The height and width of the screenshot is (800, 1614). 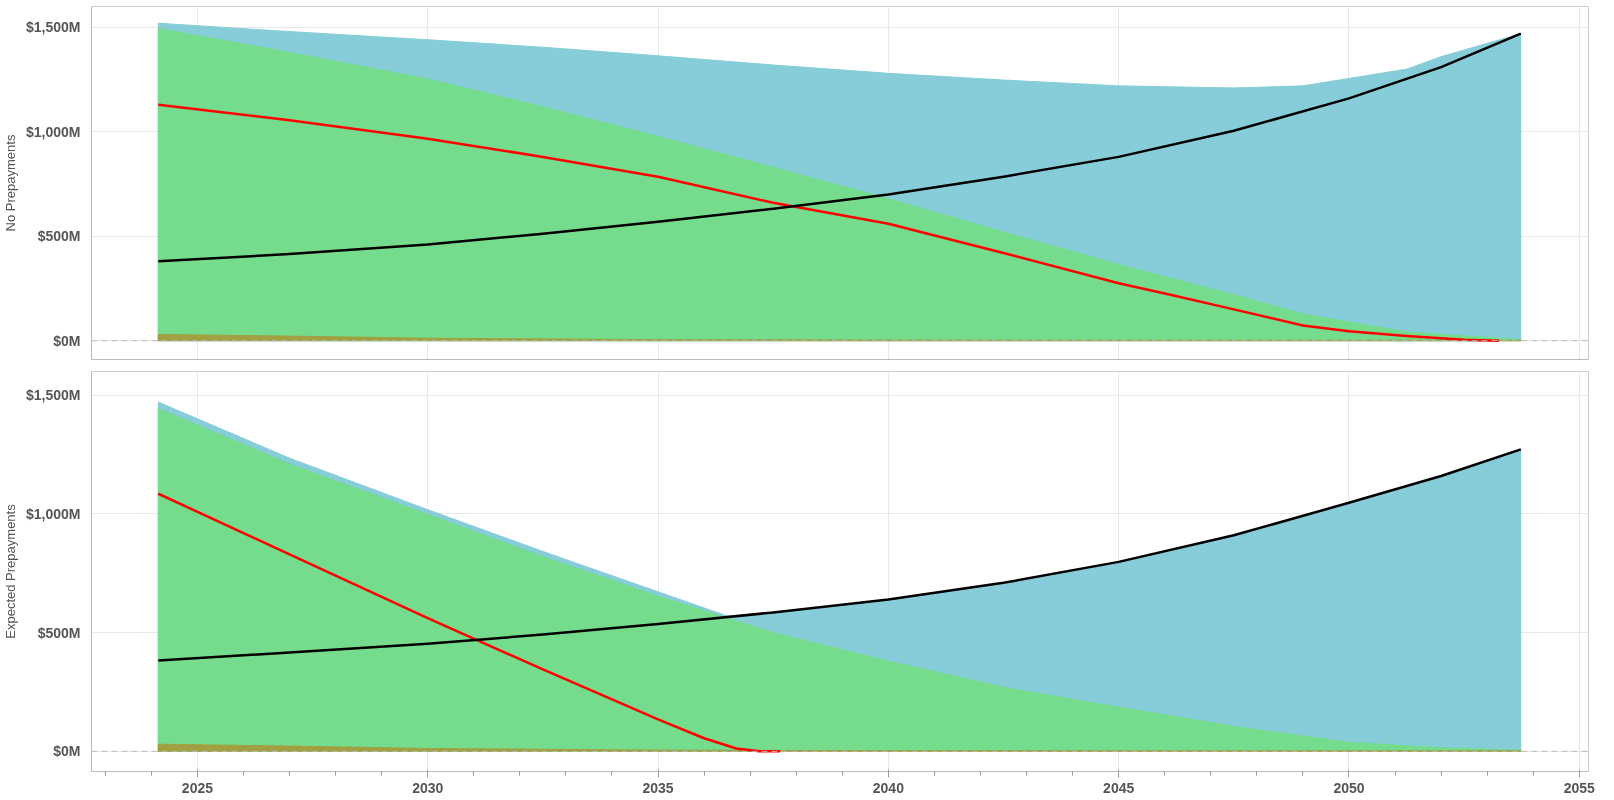 What do you see at coordinates (1119, 787) in the screenshot?
I see `x-tick-label: 2045` at bounding box center [1119, 787].